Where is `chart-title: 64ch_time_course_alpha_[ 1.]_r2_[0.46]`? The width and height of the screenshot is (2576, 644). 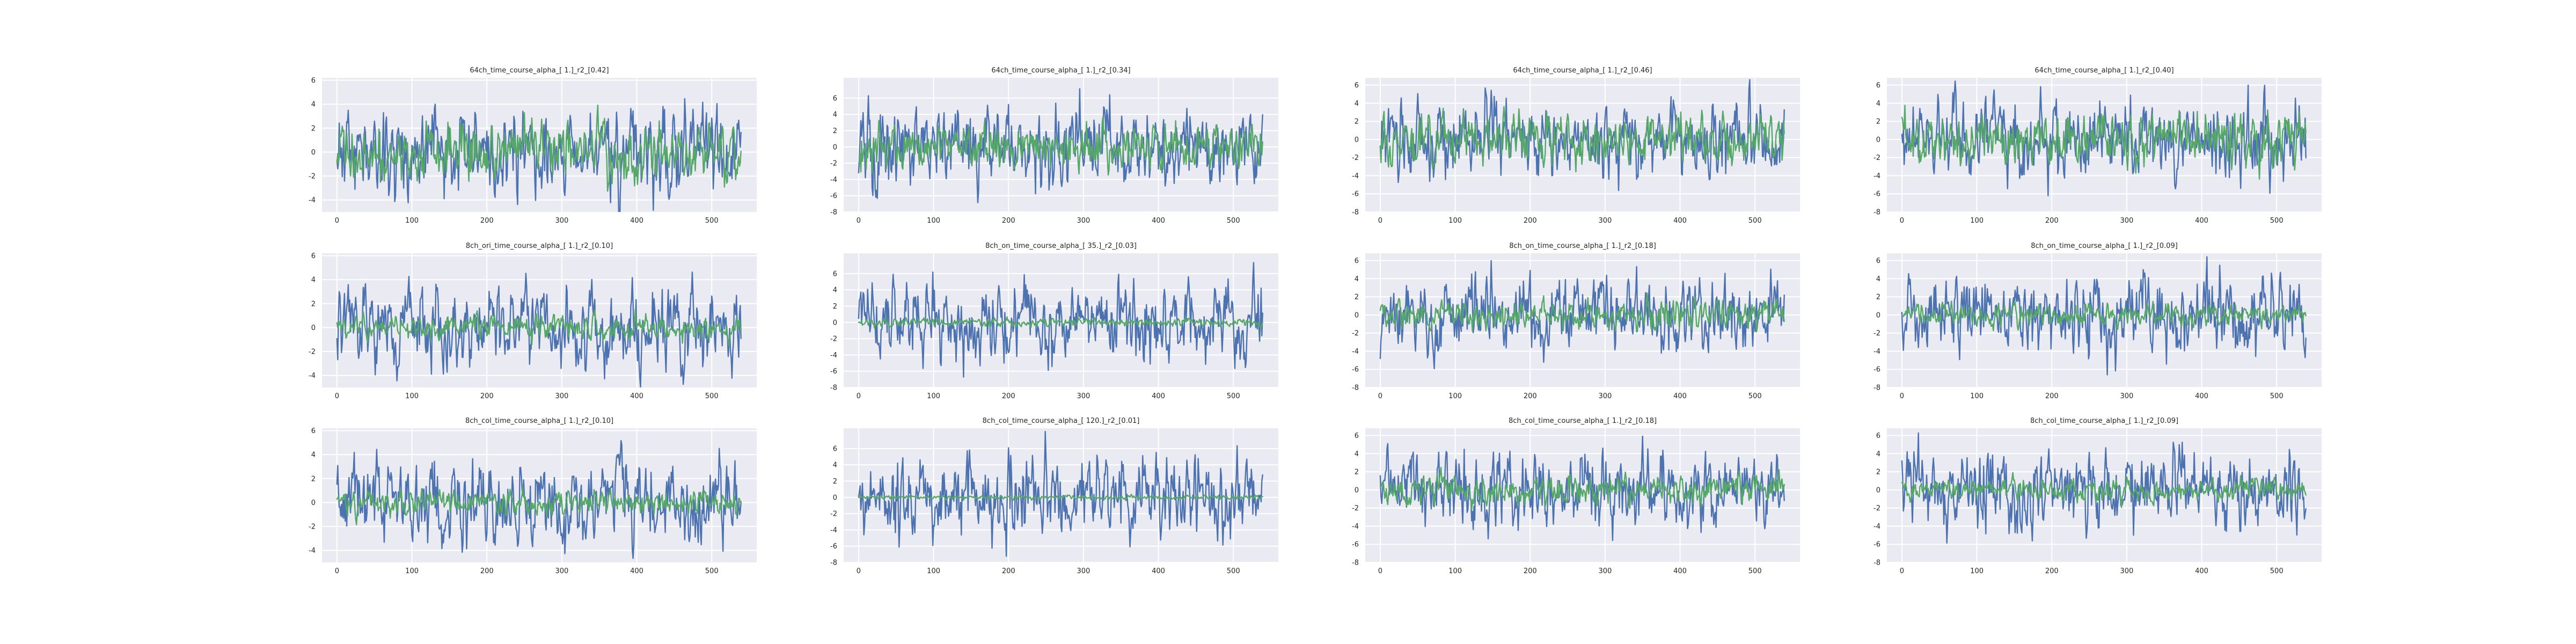 chart-title: 64ch_time_course_alpha_[ 1.]_r2_[0.46] is located at coordinates (1582, 71).